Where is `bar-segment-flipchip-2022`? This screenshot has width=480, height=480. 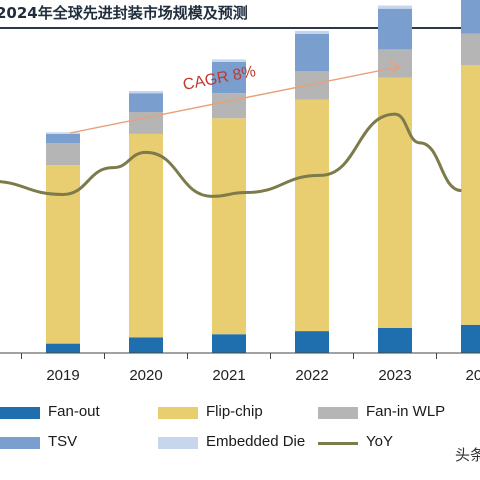
bar-segment-flipchip-2022 is located at coordinates (312, 215).